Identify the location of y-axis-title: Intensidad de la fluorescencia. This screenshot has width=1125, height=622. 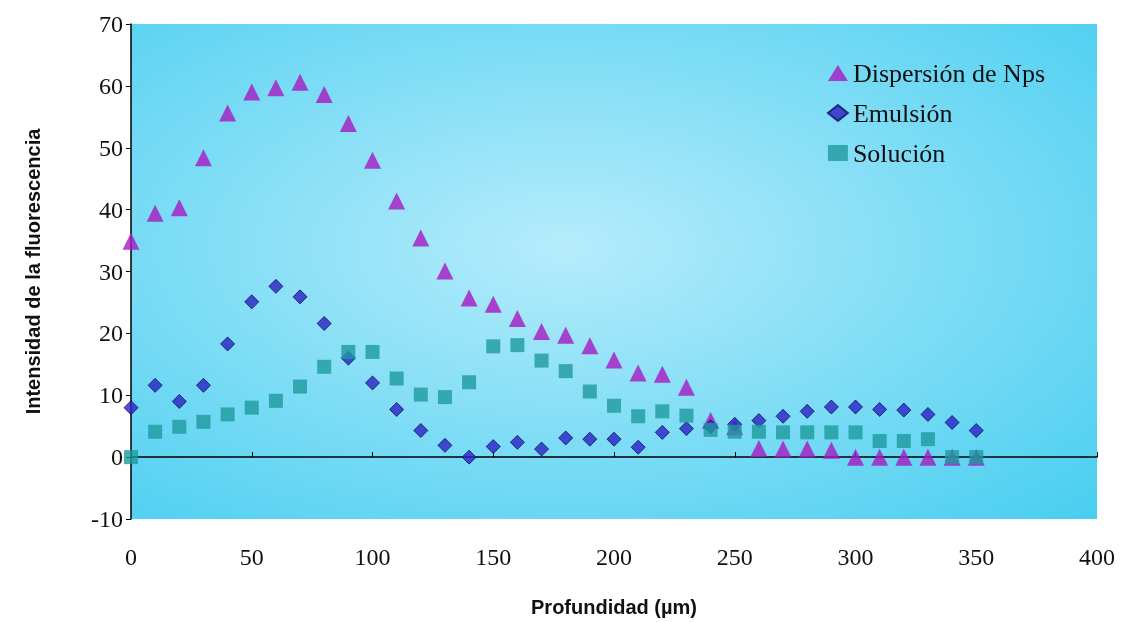
(33, 271).